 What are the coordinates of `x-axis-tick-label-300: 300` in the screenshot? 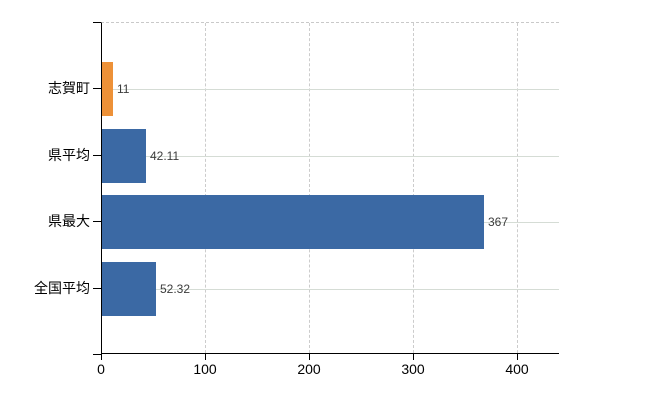 It's located at (413, 369).